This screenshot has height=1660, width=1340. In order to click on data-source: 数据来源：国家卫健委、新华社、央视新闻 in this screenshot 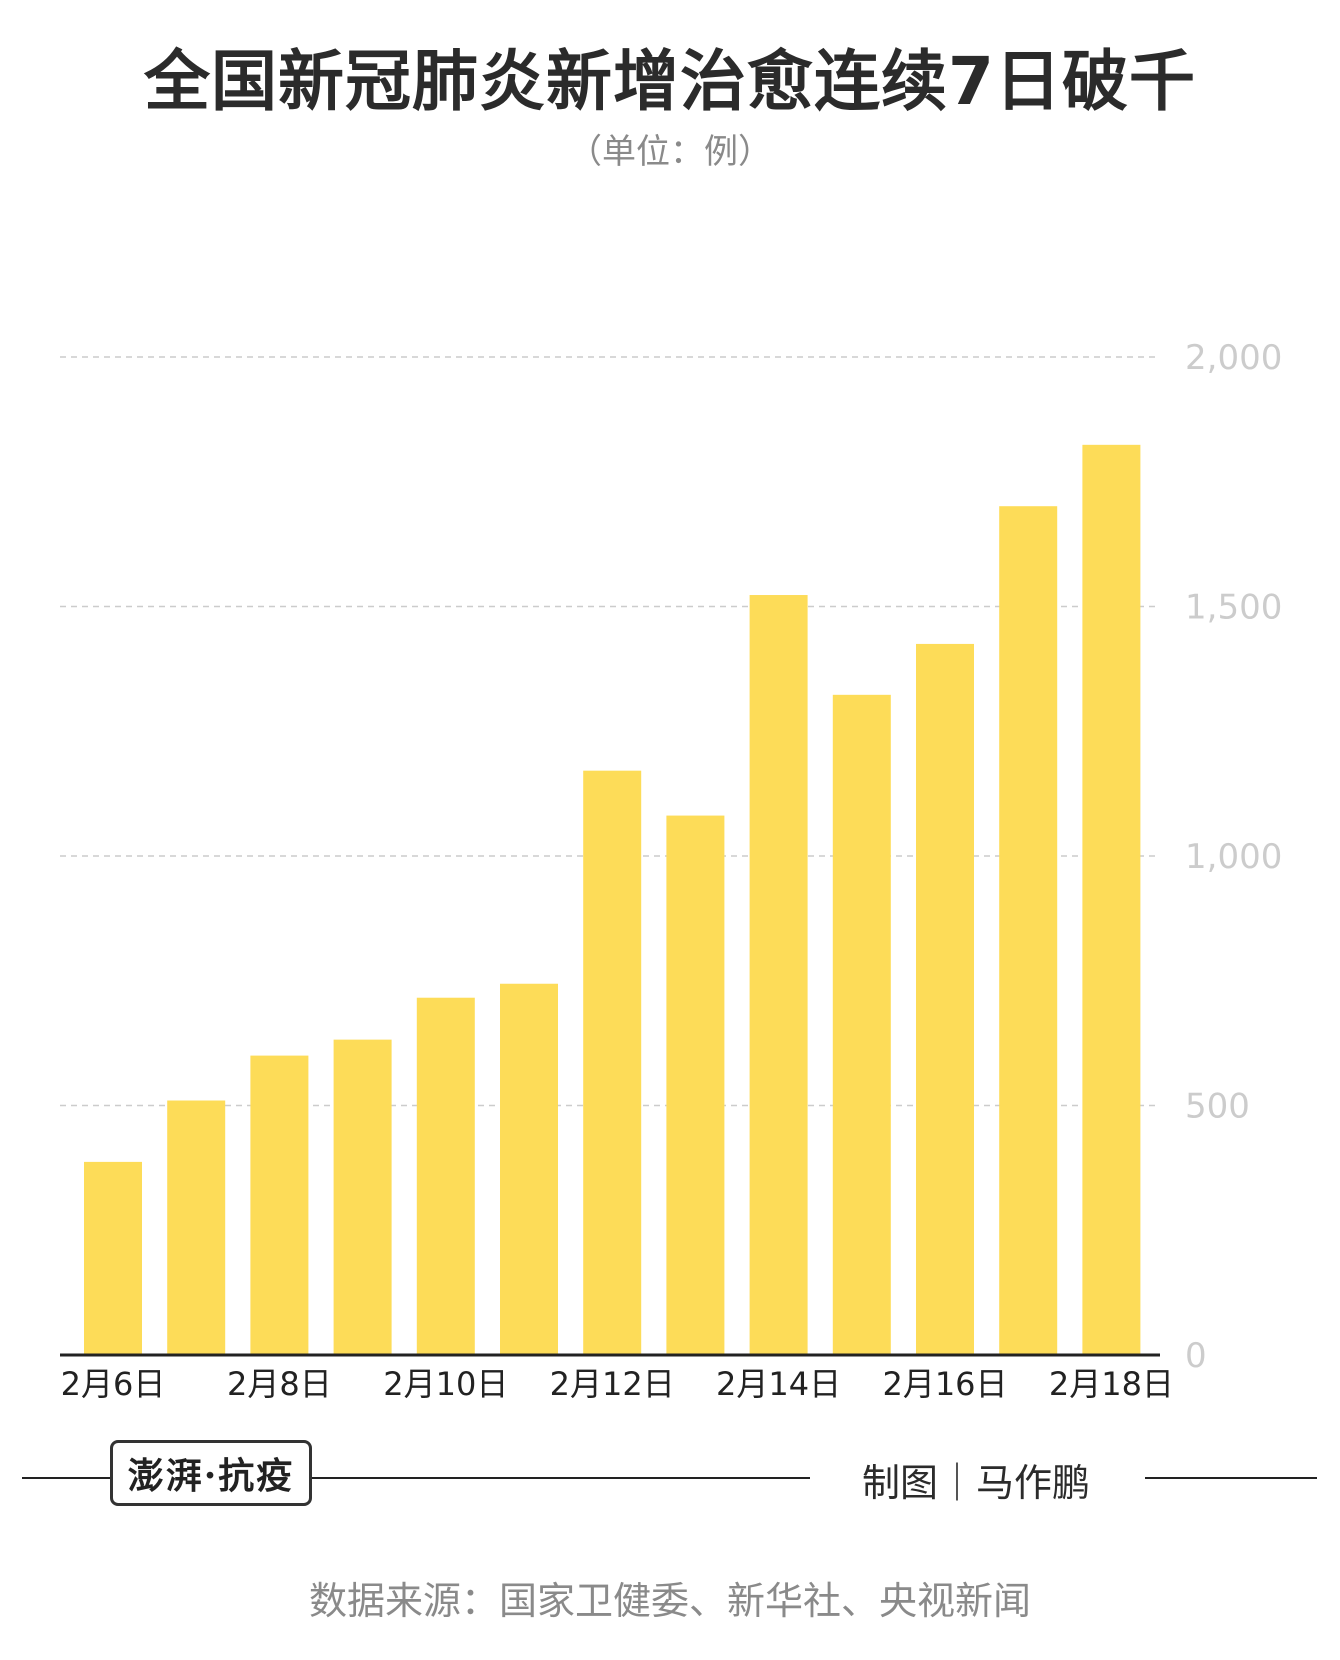, I will do `click(669, 1601)`.